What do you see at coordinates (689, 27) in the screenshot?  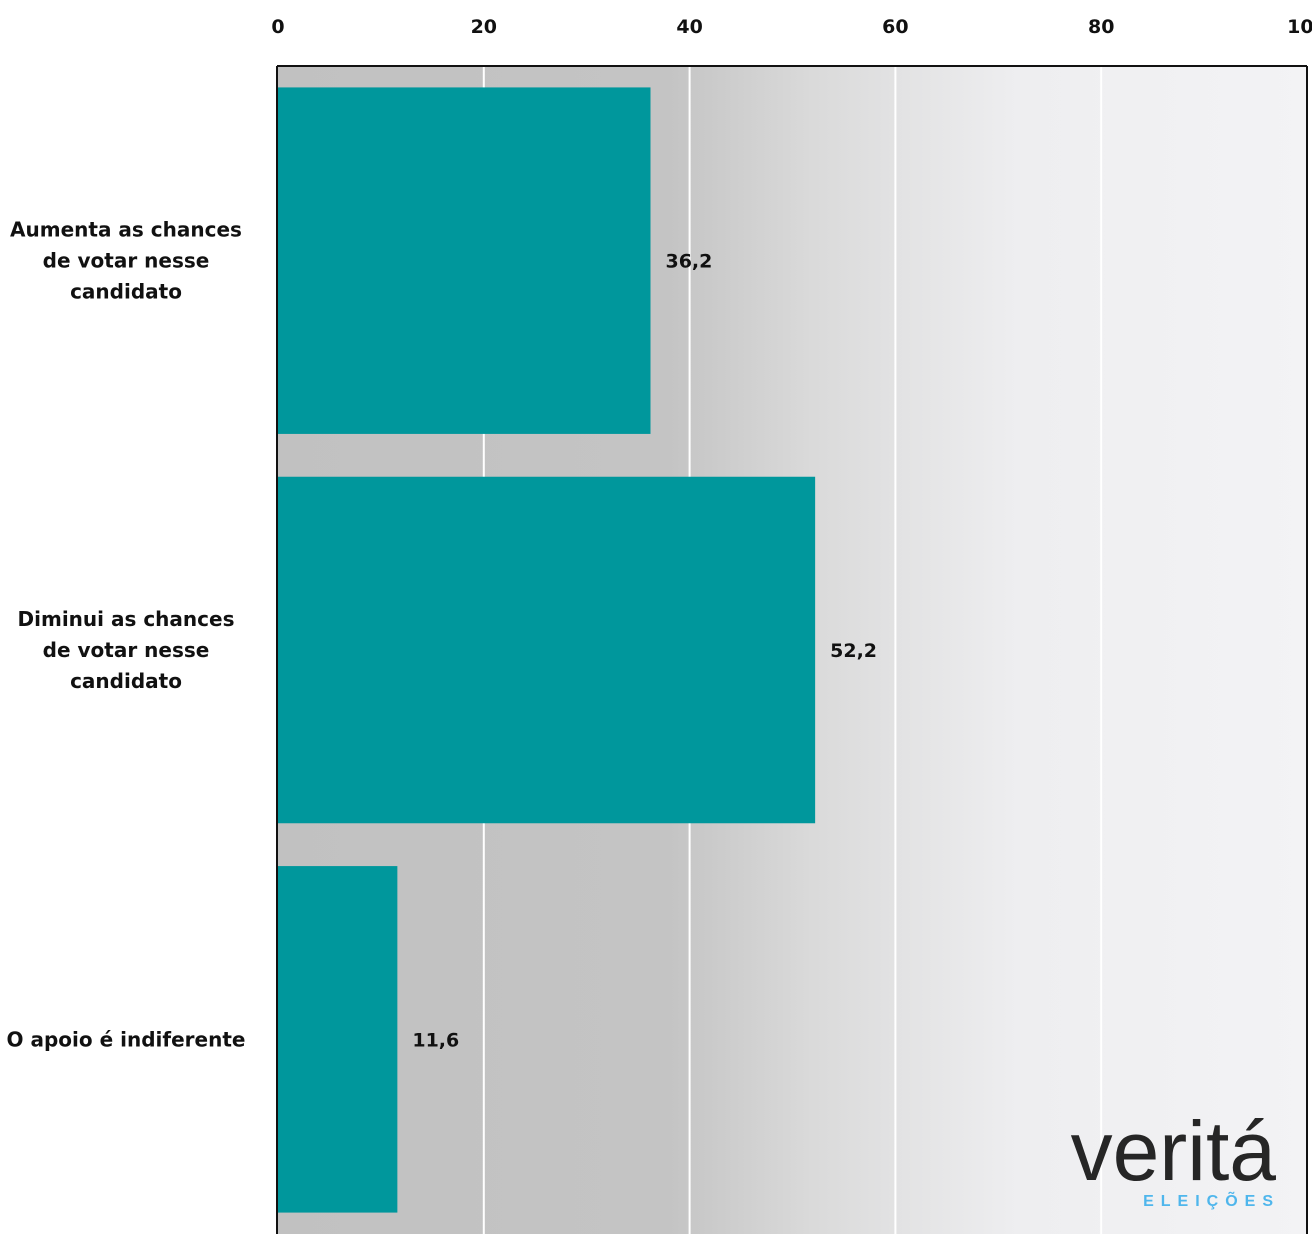 I see `x-tick-label: 40` at bounding box center [689, 27].